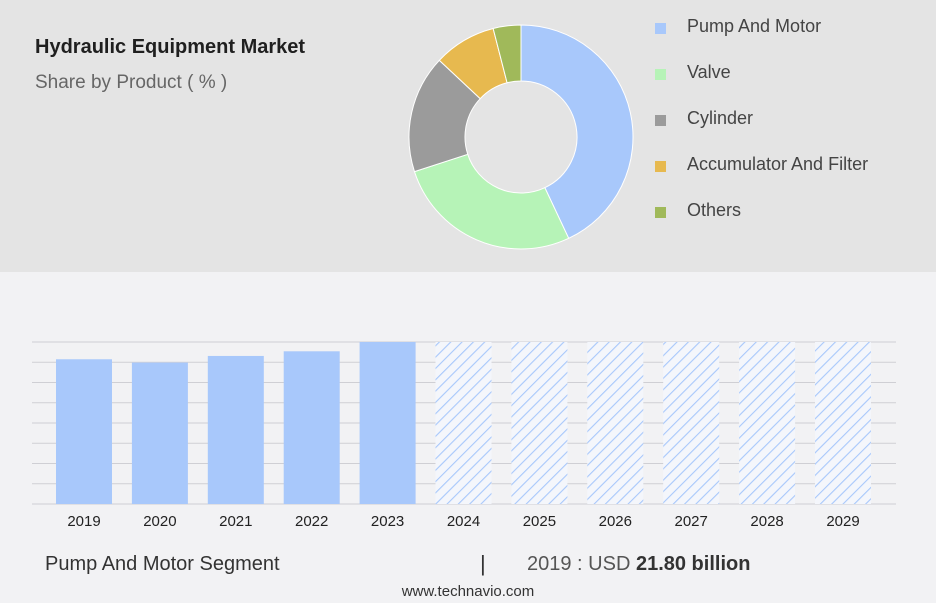  I want to click on bar-2023, so click(387, 423).